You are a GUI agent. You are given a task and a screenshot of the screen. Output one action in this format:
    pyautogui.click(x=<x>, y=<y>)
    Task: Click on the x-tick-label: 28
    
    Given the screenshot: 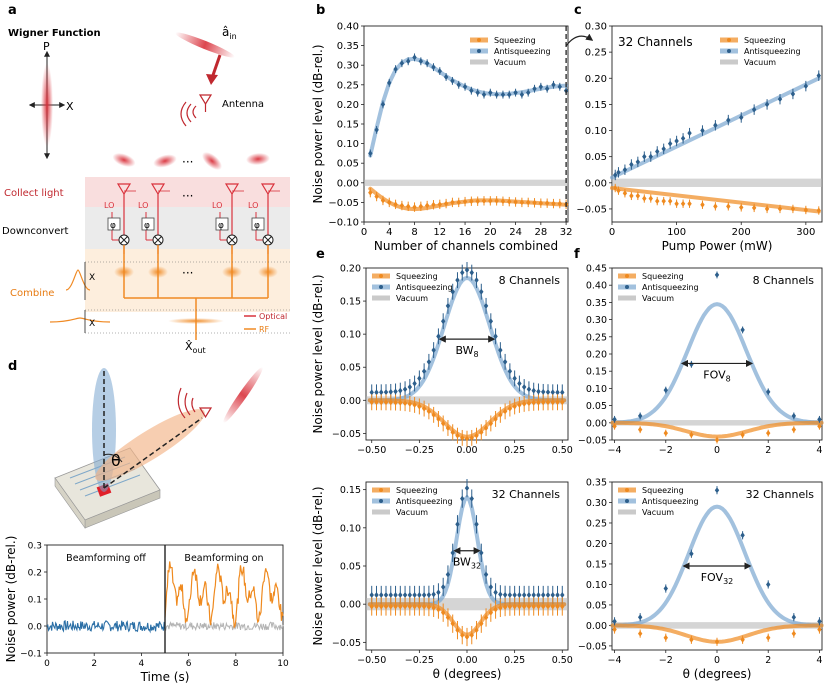 What is the action you would take?
    pyautogui.click(x=540, y=232)
    